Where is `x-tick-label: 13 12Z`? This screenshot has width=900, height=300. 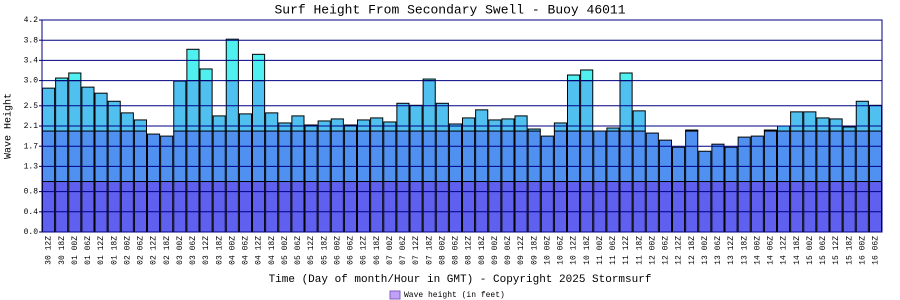
x-tick-label: 13 12Z is located at coordinates (731, 250).